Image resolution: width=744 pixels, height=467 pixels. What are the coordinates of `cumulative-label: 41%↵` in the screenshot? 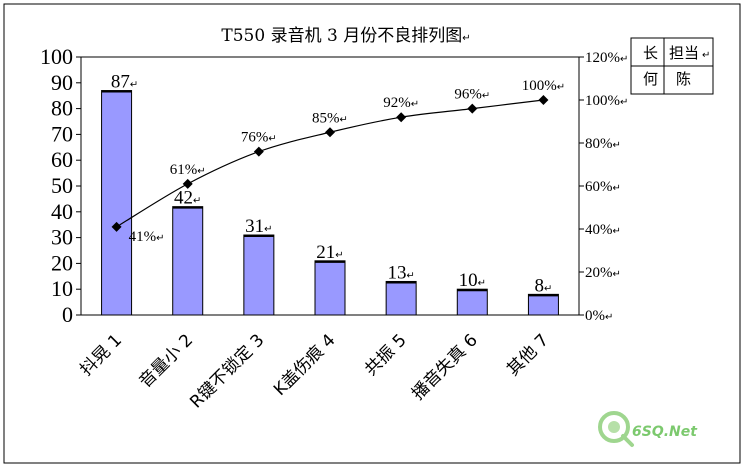 It's located at (147, 237).